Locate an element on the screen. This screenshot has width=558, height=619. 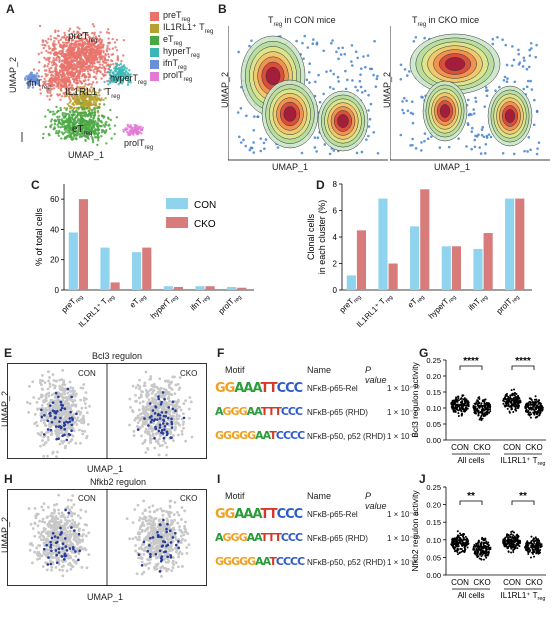
legend-item: prolTreg is located at coordinates (181, 76).